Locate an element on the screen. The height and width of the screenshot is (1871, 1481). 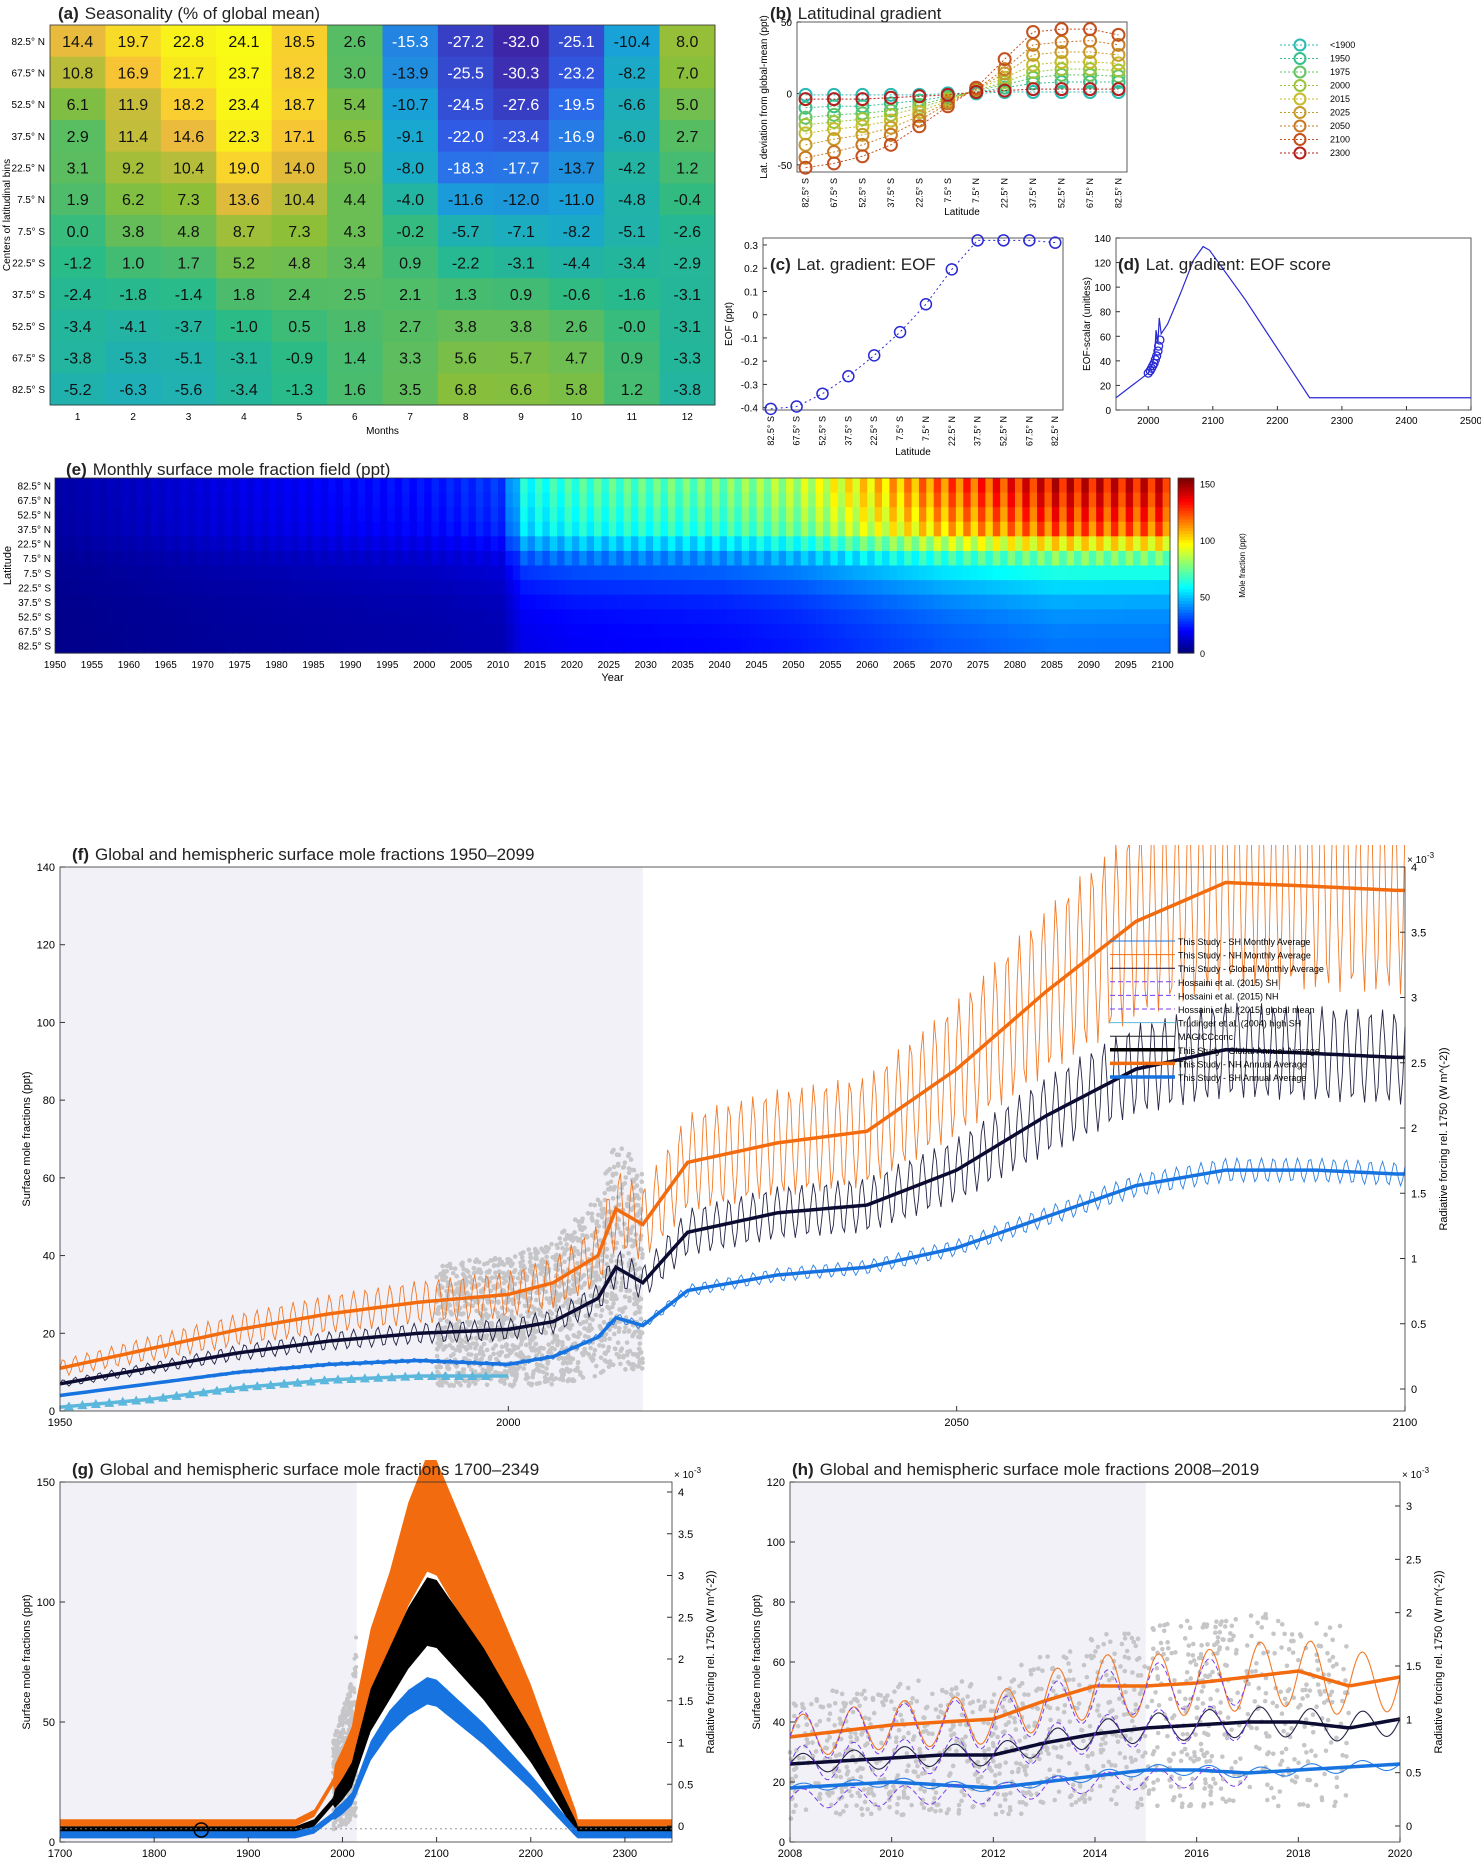
heatmap-cell-label: -3.3 is located at coordinates (688, 359).